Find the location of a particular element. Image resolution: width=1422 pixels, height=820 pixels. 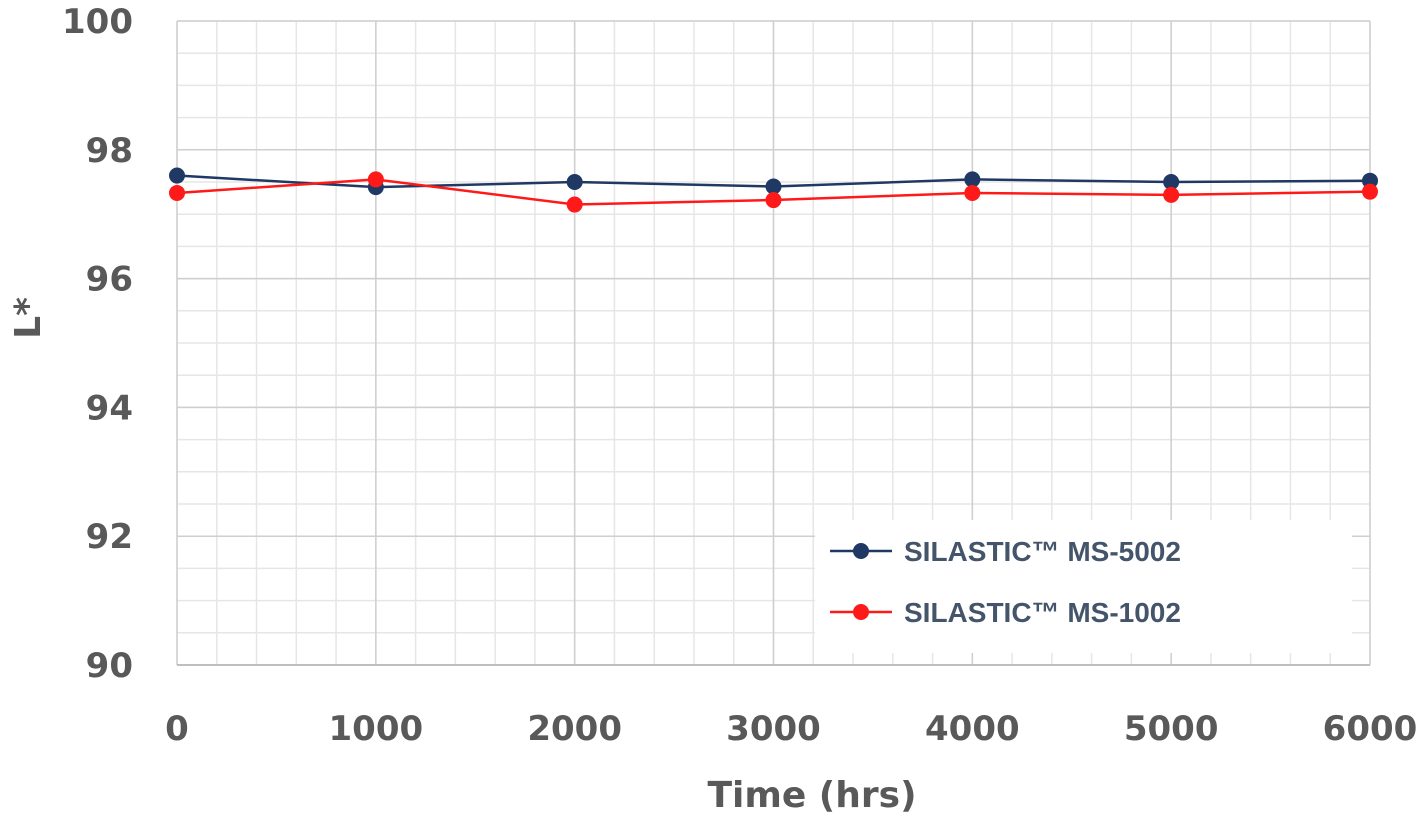

x-tick-label: 4000 is located at coordinates (972, 729).